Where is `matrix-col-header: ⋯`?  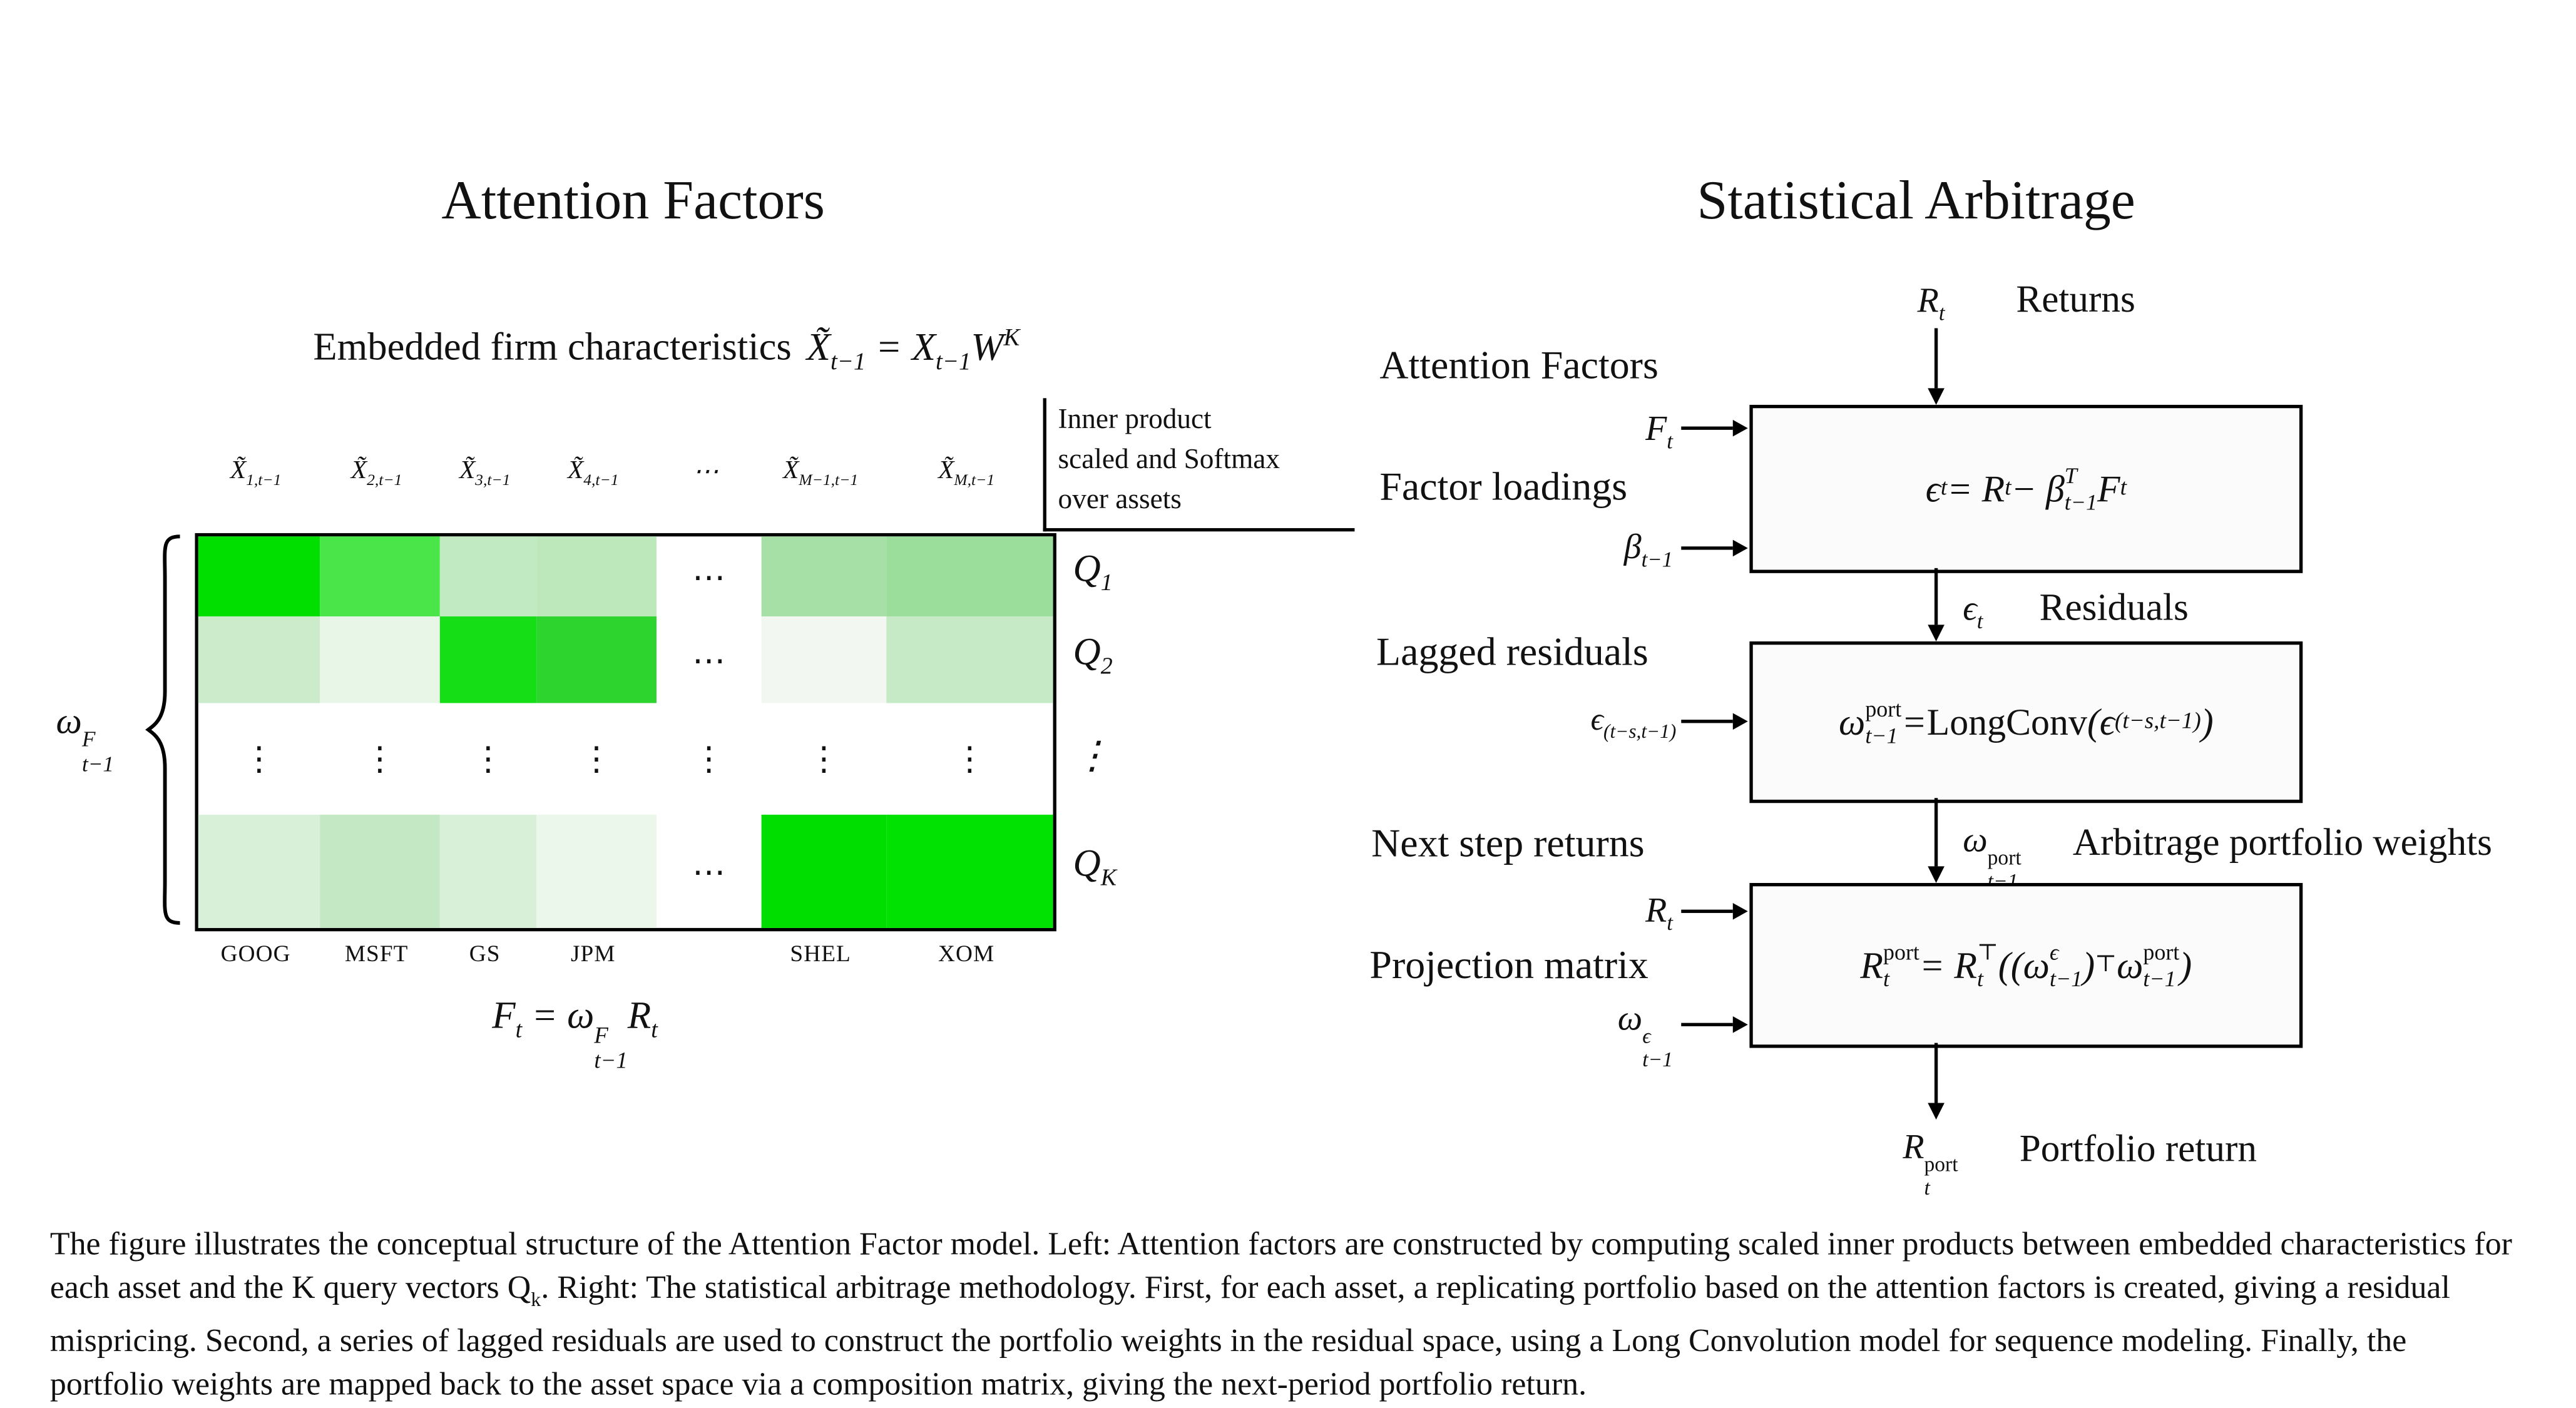 matrix-col-header: ⋯ is located at coordinates (705, 472).